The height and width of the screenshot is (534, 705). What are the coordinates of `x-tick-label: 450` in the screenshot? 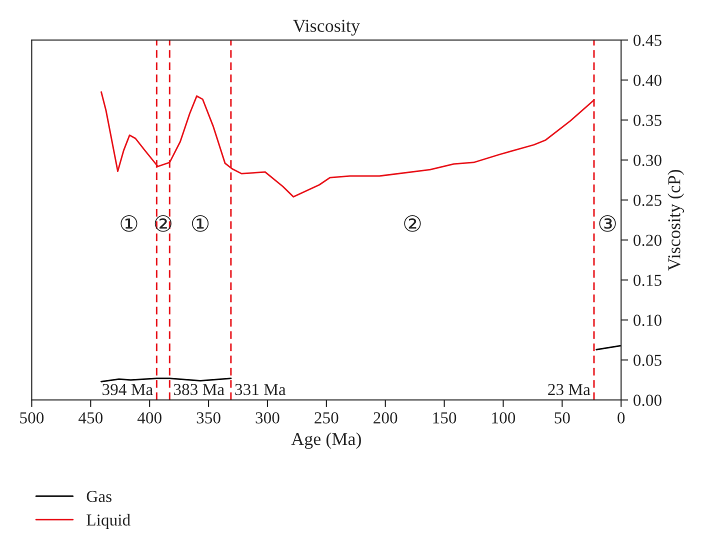 It's located at (90, 418).